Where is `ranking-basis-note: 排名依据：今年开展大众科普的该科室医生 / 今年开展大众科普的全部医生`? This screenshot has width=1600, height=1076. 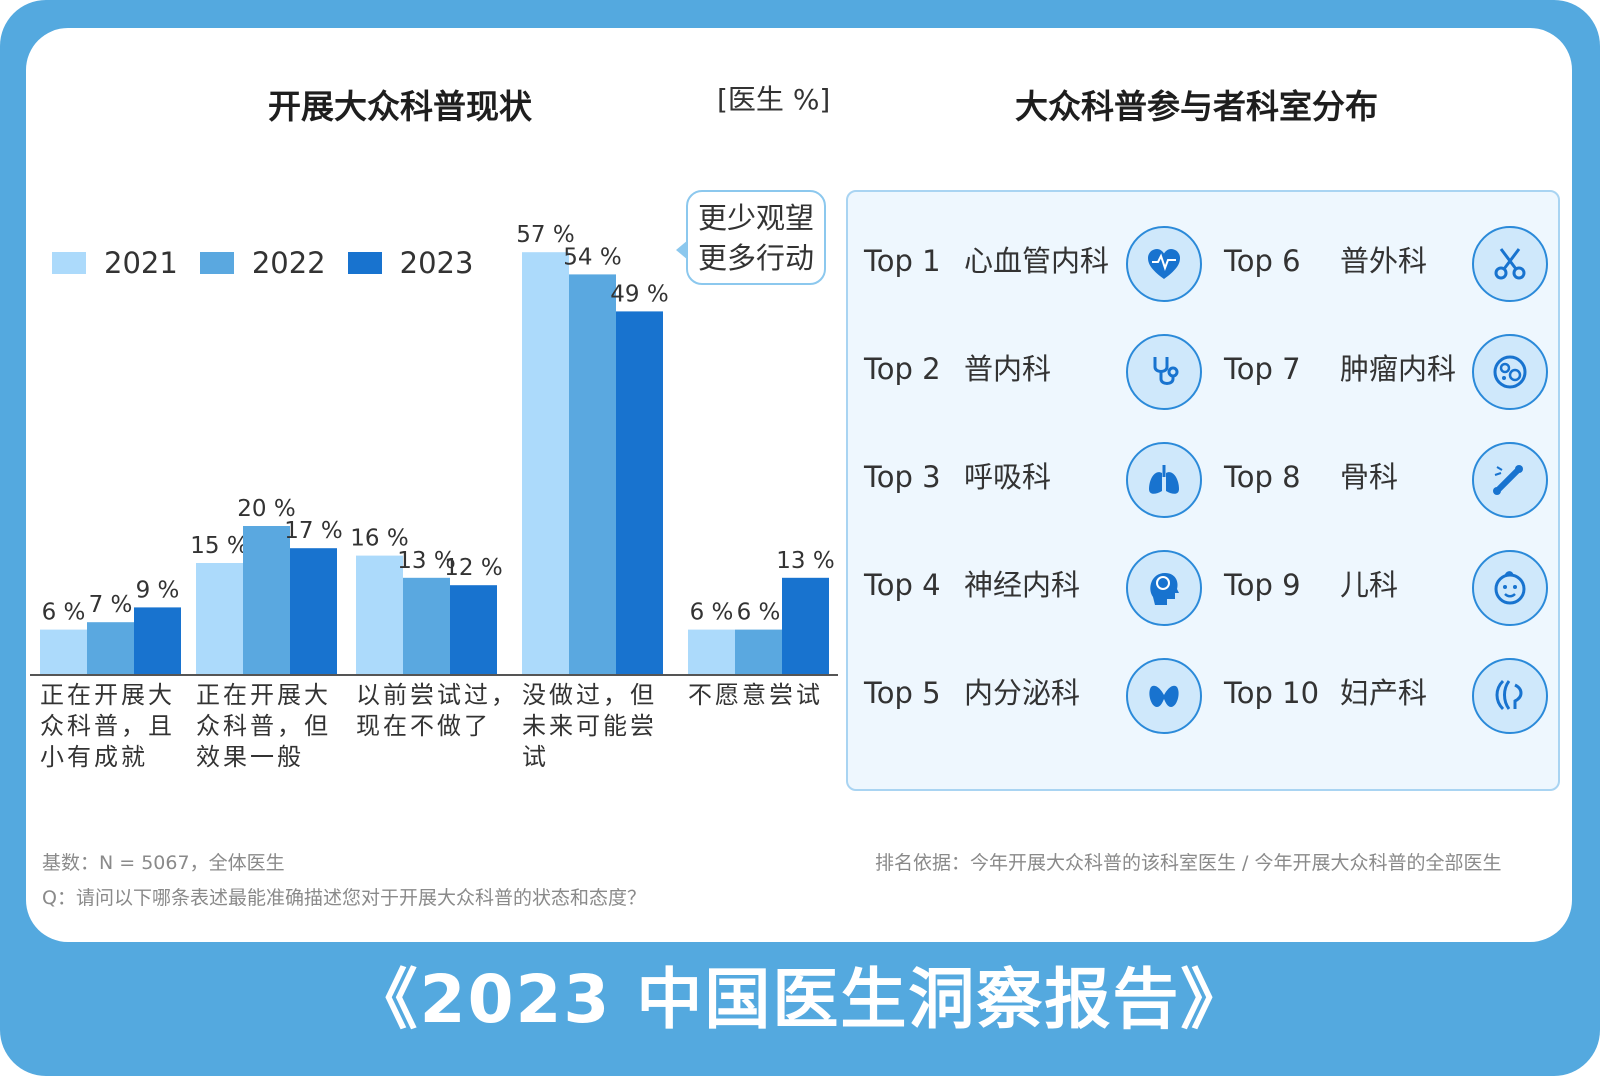
ranking-basis-note: 排名依据：今年开展大众科普的该科室医生 / 今年开展大众科普的全部医生 is located at coordinates (1188, 863).